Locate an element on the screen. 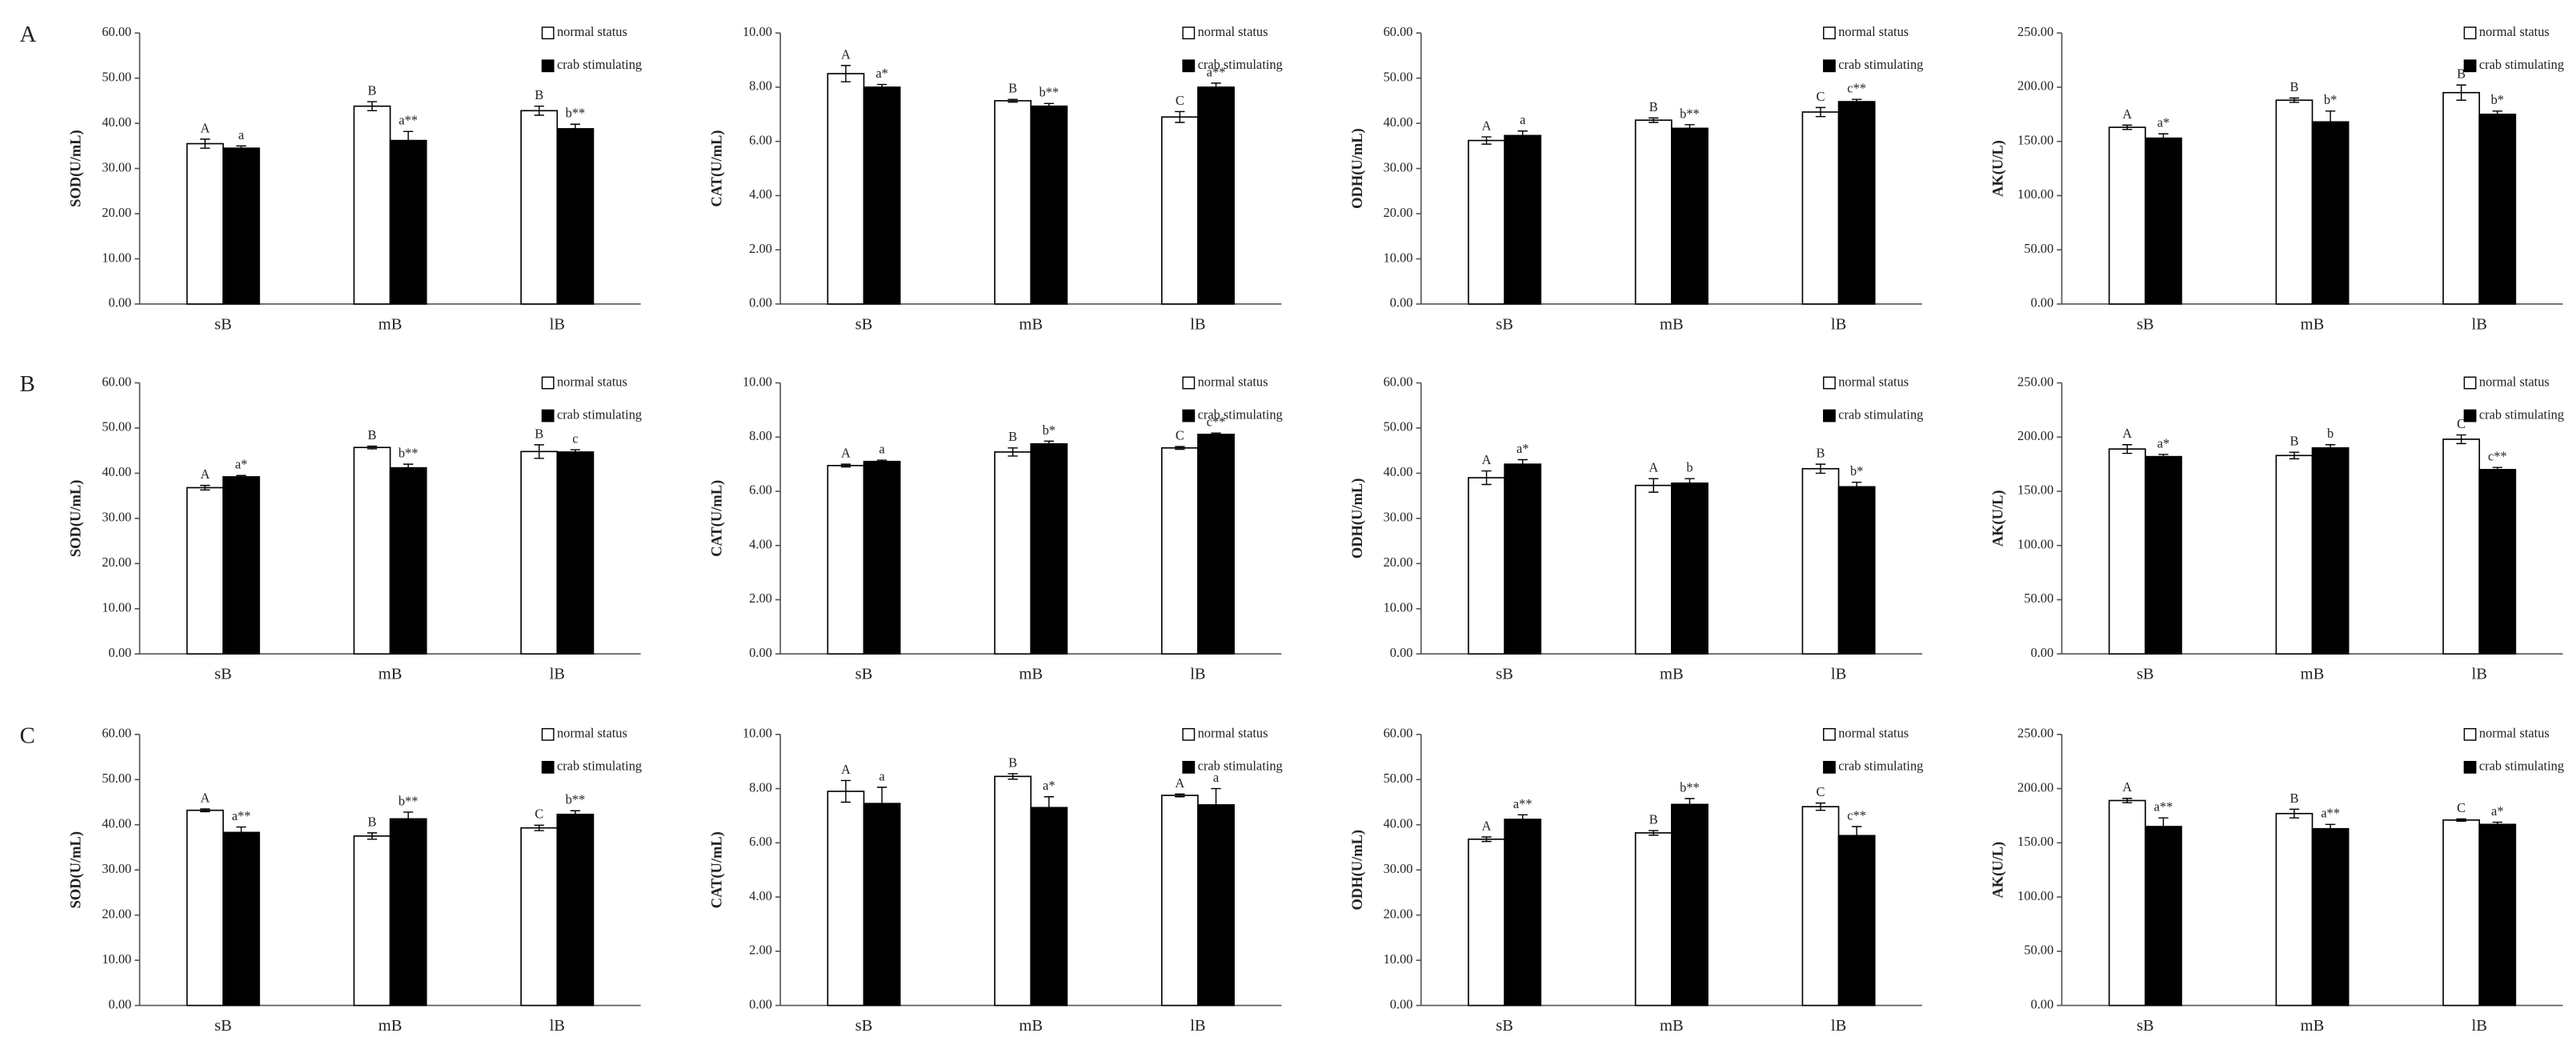 Image resolution: width=2576 pixels, height=1045 pixels. y-tick-label: 30.00 is located at coordinates (1398, 166).